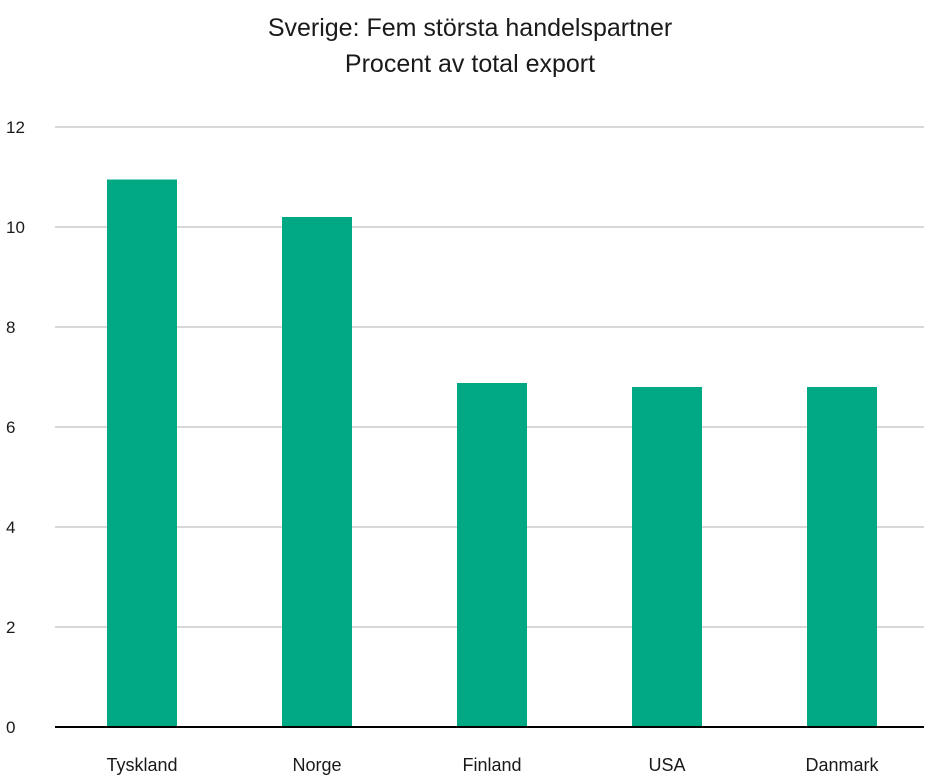 This screenshot has width=940, height=780. What do you see at coordinates (10, 527) in the screenshot?
I see `y-tick-label: 4` at bounding box center [10, 527].